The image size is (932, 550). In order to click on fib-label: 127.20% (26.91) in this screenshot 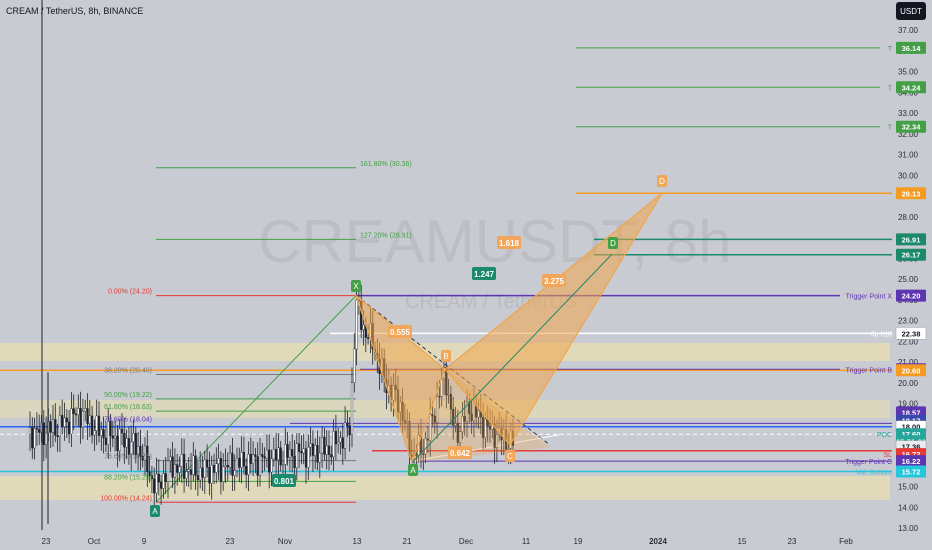, I will do `click(386, 235)`.